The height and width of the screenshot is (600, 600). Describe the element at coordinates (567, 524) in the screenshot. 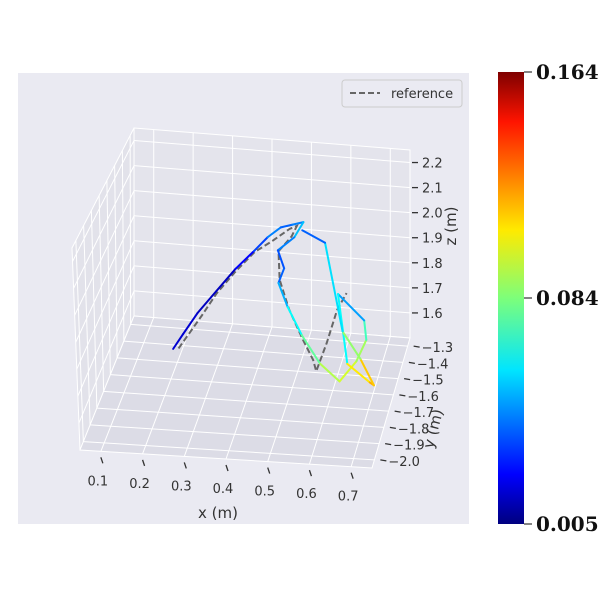

I see `colorbar-label-min: 0.005` at that location.